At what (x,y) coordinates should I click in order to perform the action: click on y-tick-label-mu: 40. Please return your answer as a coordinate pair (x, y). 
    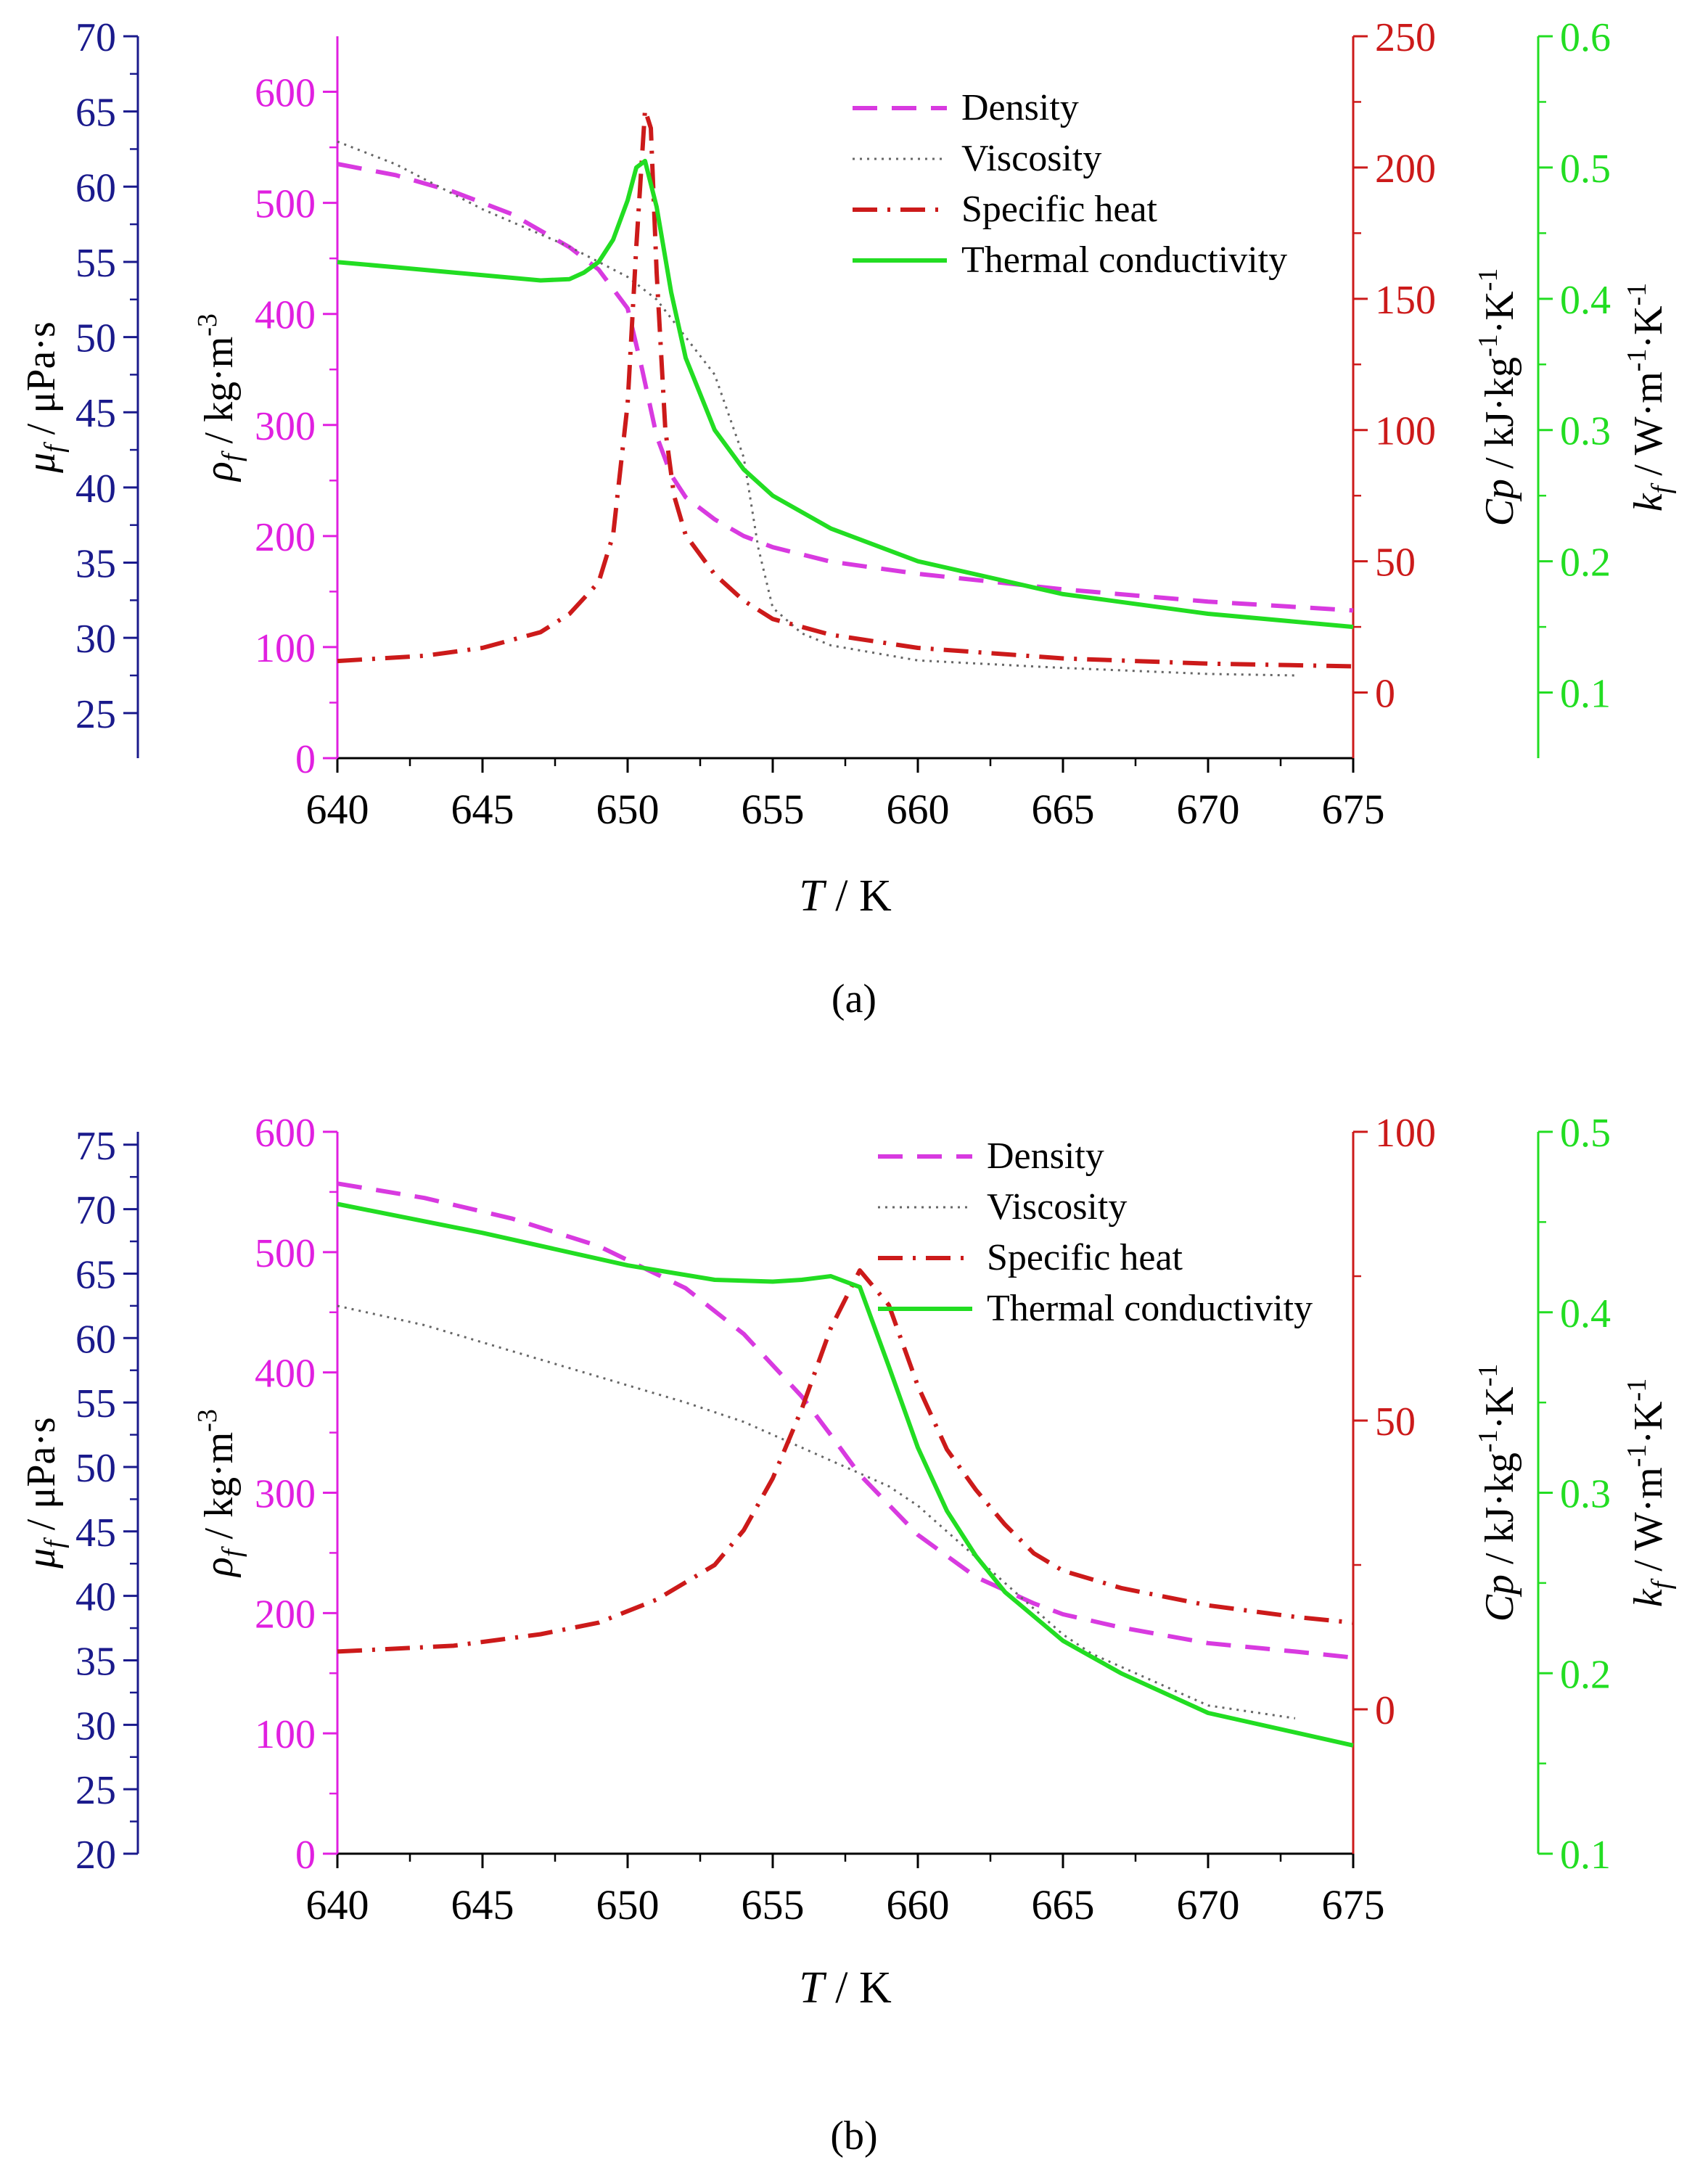
    Looking at the image, I should click on (95, 489).